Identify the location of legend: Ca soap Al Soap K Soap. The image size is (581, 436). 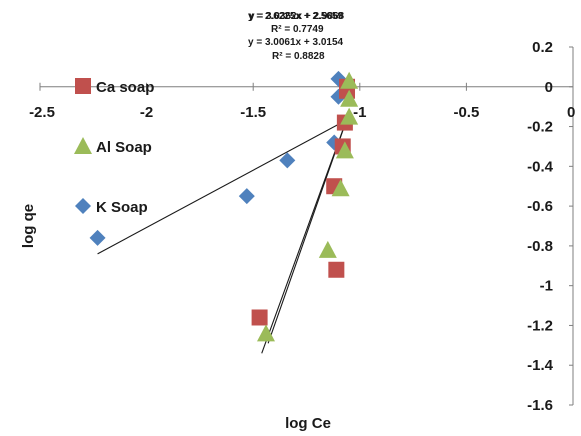
(114, 147).